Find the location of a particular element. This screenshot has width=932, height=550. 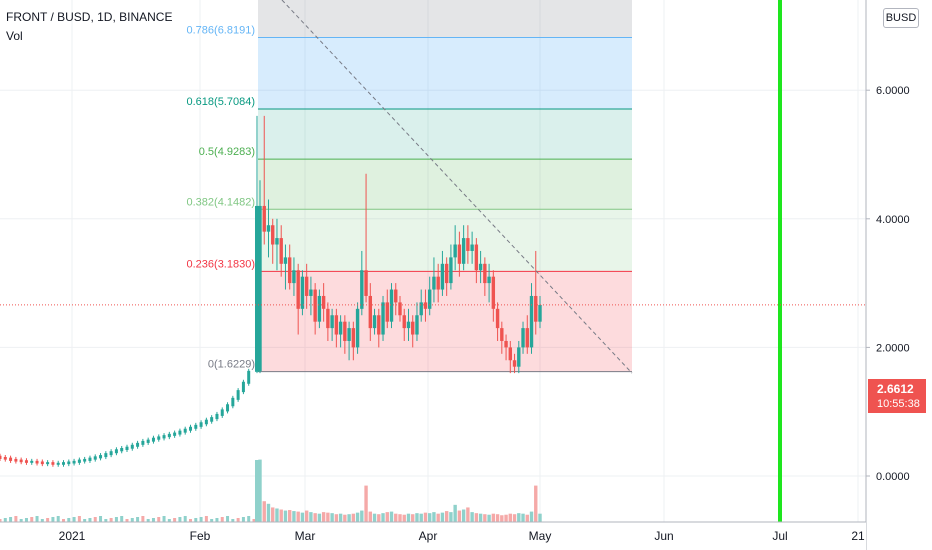

price-tick-label: 4.0000 is located at coordinates (893, 220).